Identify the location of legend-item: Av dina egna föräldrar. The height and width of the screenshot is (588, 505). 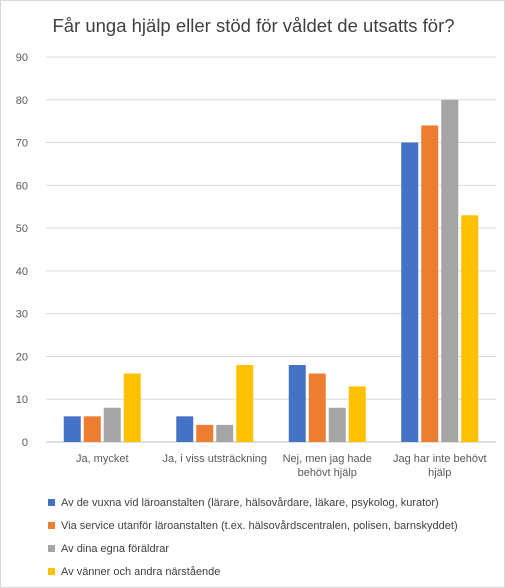
(273, 548).